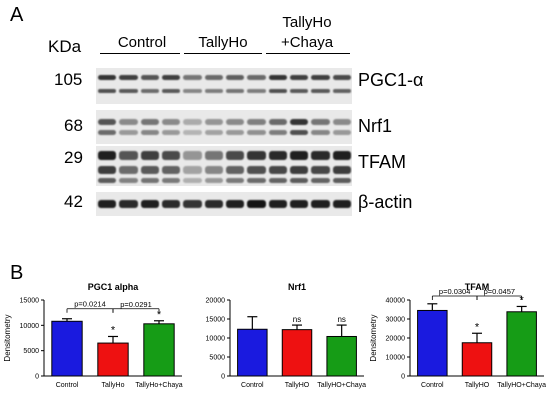 This screenshot has height=418, width=550. Describe the element at coordinates (224, 86) in the screenshot. I see `blot-pgc1` at that location.